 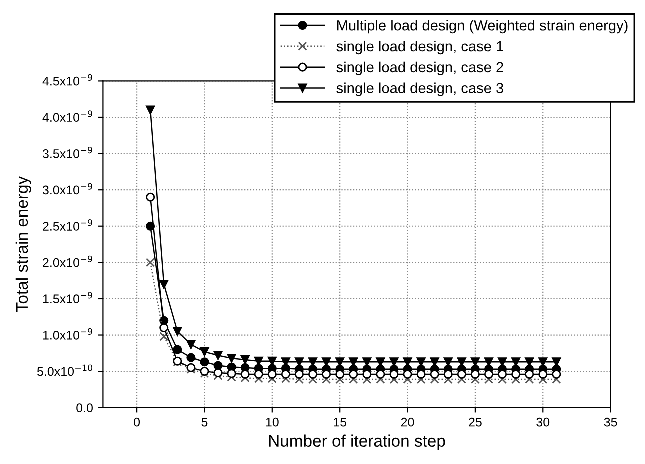 What do you see at coordinates (482, 27) in the screenshot?
I see `legend-label: Multiple load design (Weighted strain energy)` at bounding box center [482, 27].